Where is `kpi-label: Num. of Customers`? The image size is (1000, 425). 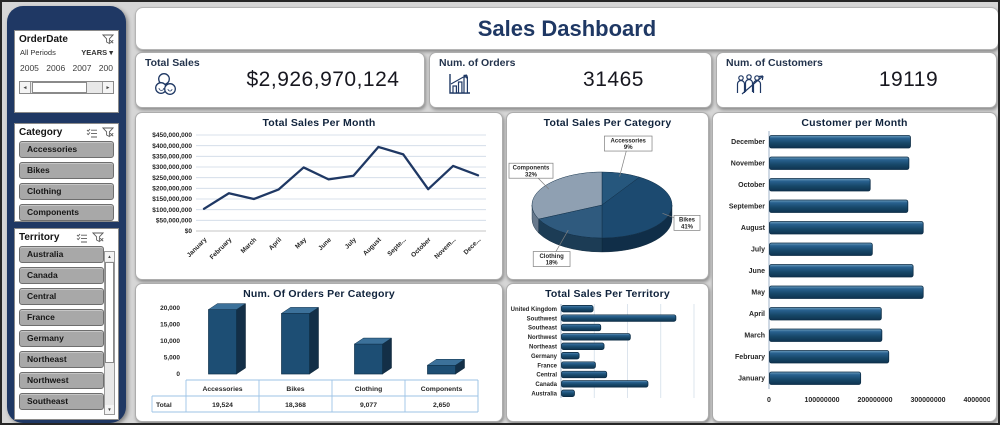
kpi-label: Num. of Customers is located at coordinates (774, 63).